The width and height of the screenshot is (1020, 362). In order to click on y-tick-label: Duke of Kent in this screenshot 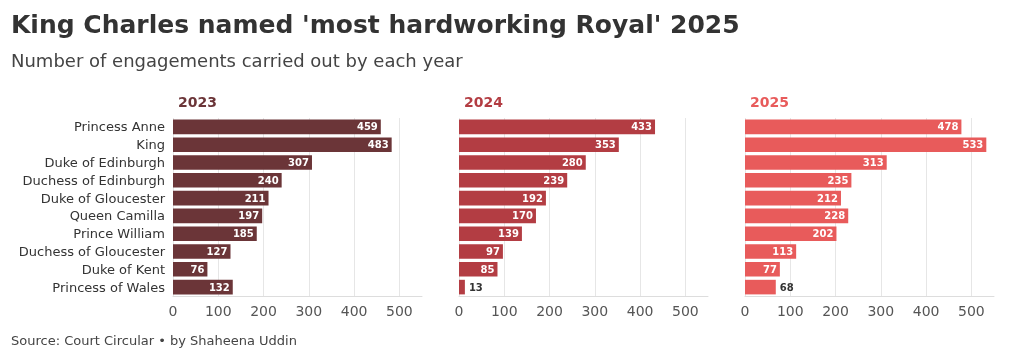, I will do `click(123, 269)`.